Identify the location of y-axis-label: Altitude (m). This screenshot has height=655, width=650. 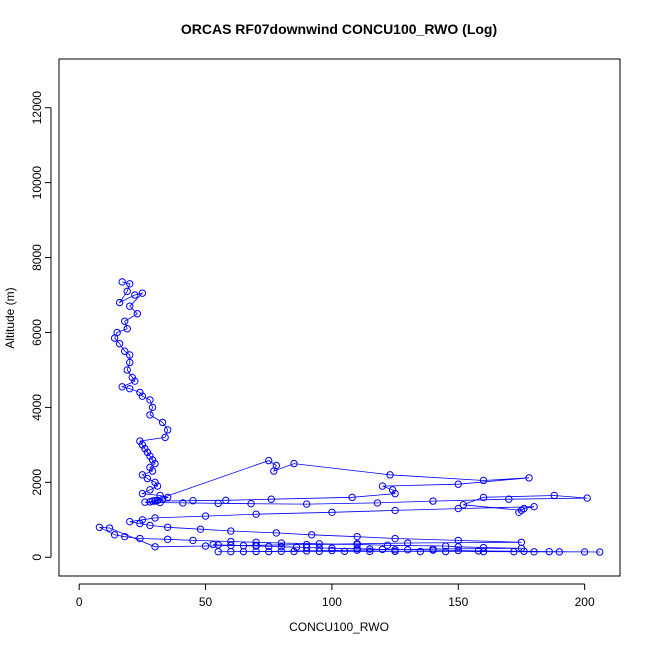
(10, 317).